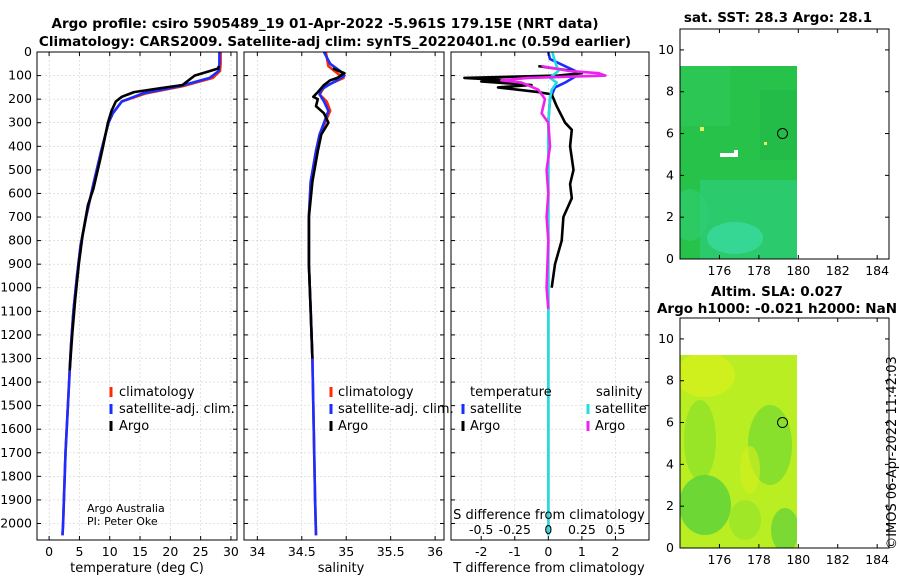 This screenshot has width=900, height=580. I want to click on y-tick-label: 100, so click(20, 75).